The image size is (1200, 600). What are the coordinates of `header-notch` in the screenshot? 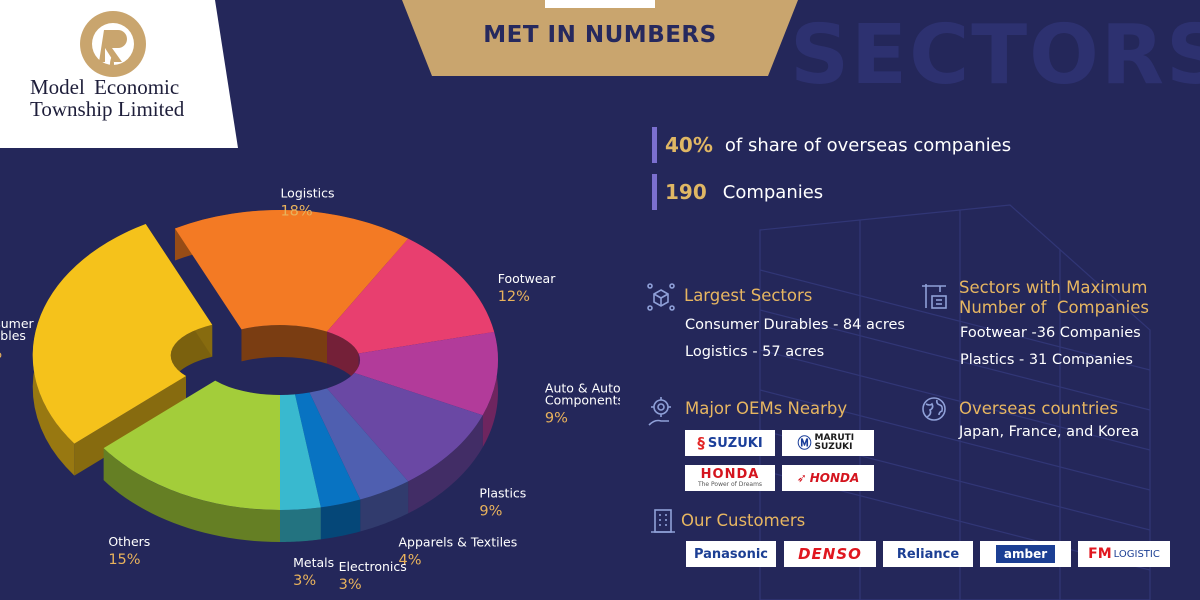 It's located at (600, 4).